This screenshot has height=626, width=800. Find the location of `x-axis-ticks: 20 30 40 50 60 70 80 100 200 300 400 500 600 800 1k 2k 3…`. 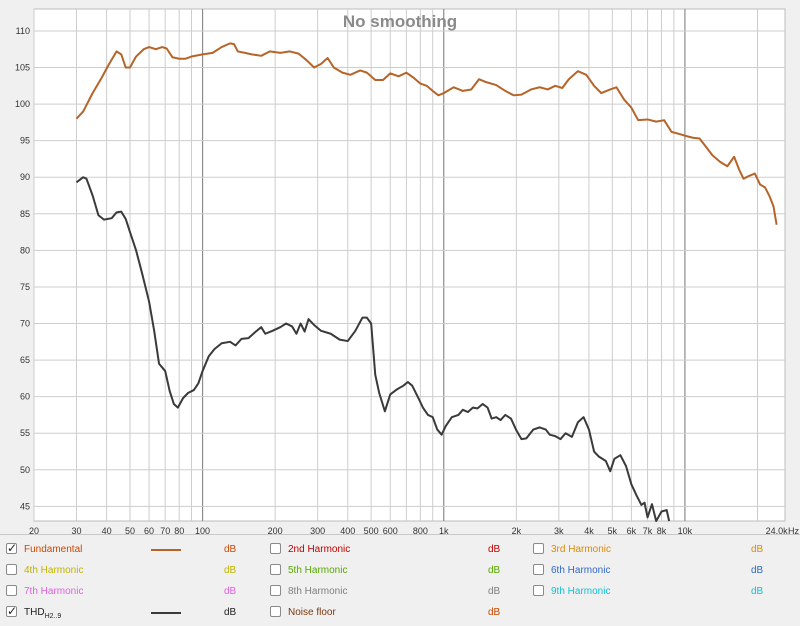

x-axis-ticks: 20 30 40 50 60 70 80 100 200 300 400 500 600 800 1k 2k 3… is located at coordinates (408, 530).